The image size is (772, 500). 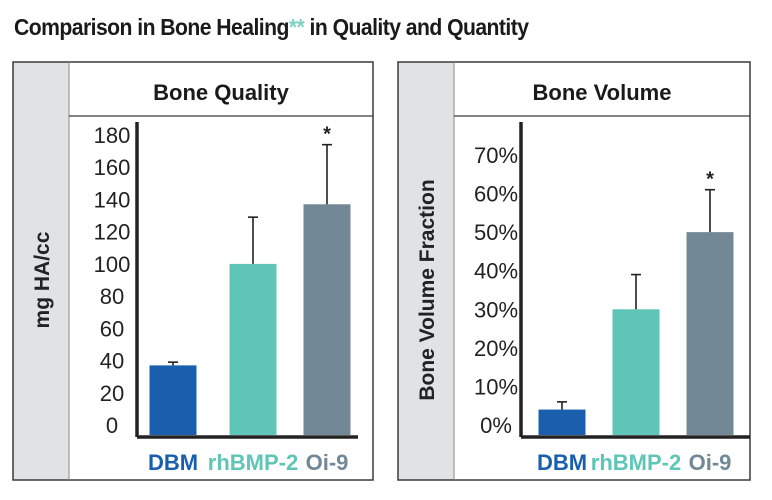 I want to click on chart1-title: Bone Quality, so click(x=221, y=92).